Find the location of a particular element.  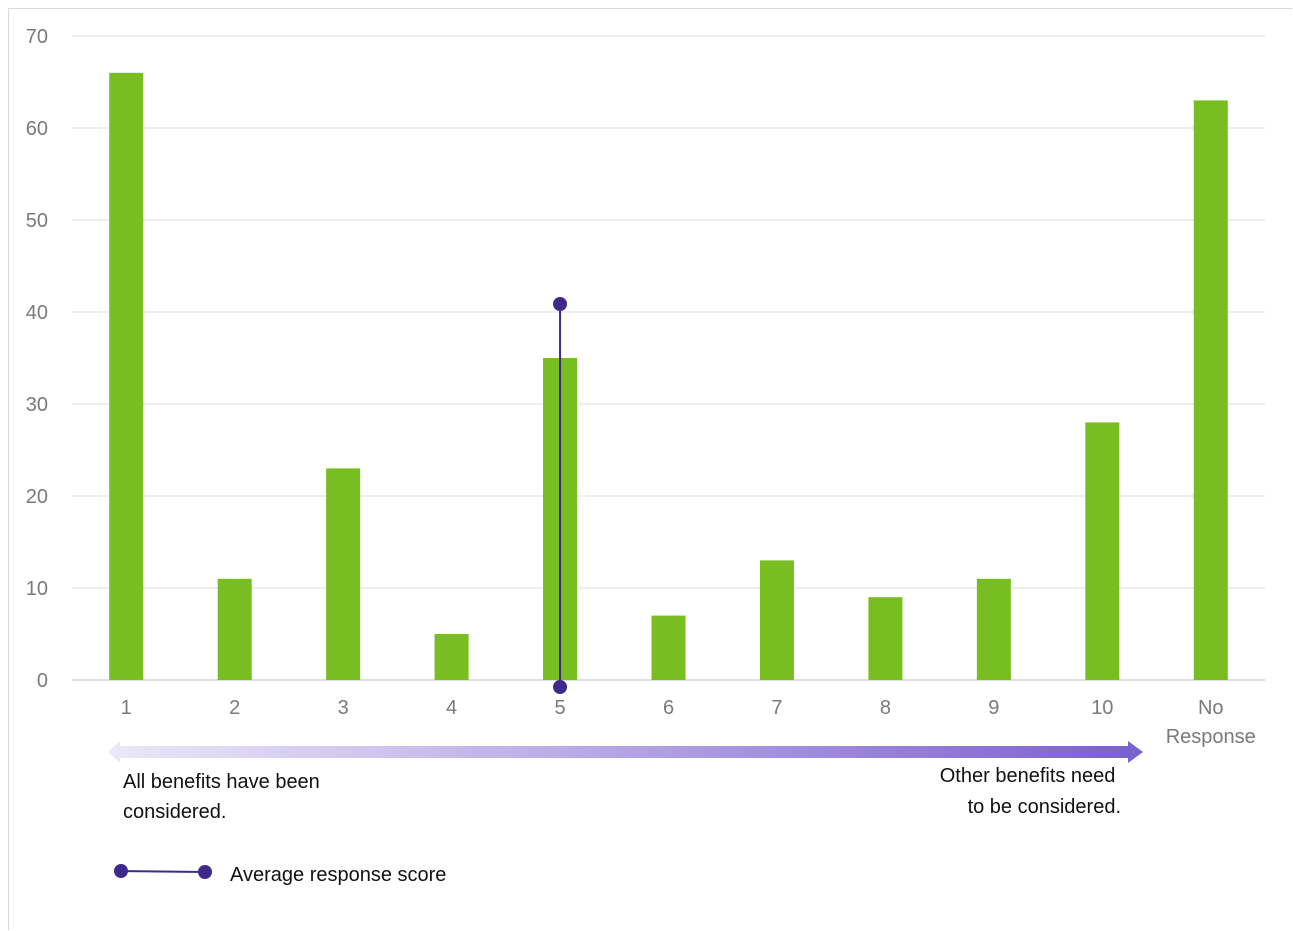

x-tick-label: 4 is located at coordinates (451, 708).